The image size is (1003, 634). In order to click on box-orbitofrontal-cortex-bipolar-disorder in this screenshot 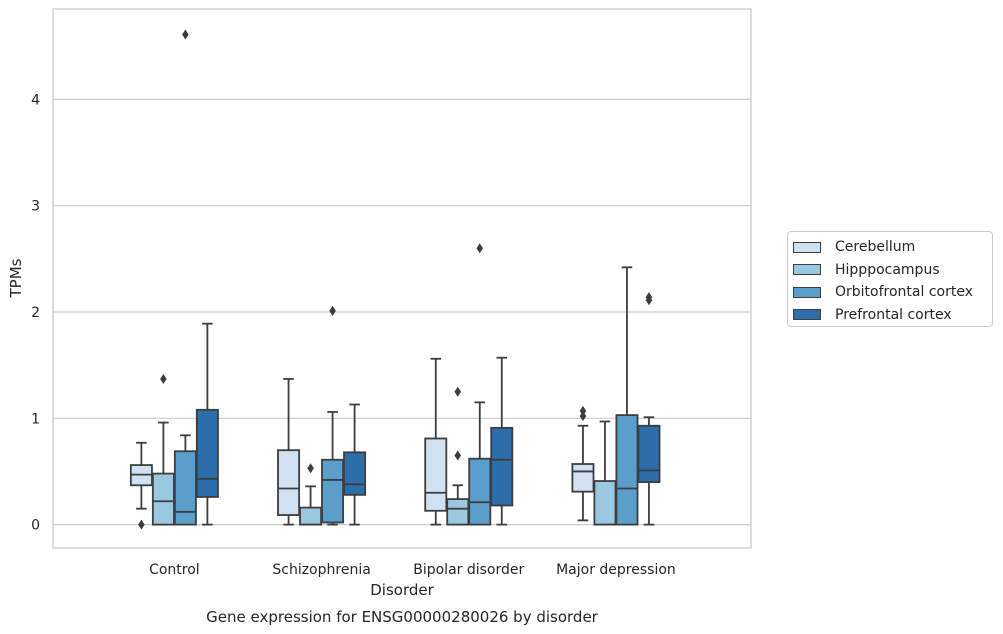, I will do `click(480, 384)`.